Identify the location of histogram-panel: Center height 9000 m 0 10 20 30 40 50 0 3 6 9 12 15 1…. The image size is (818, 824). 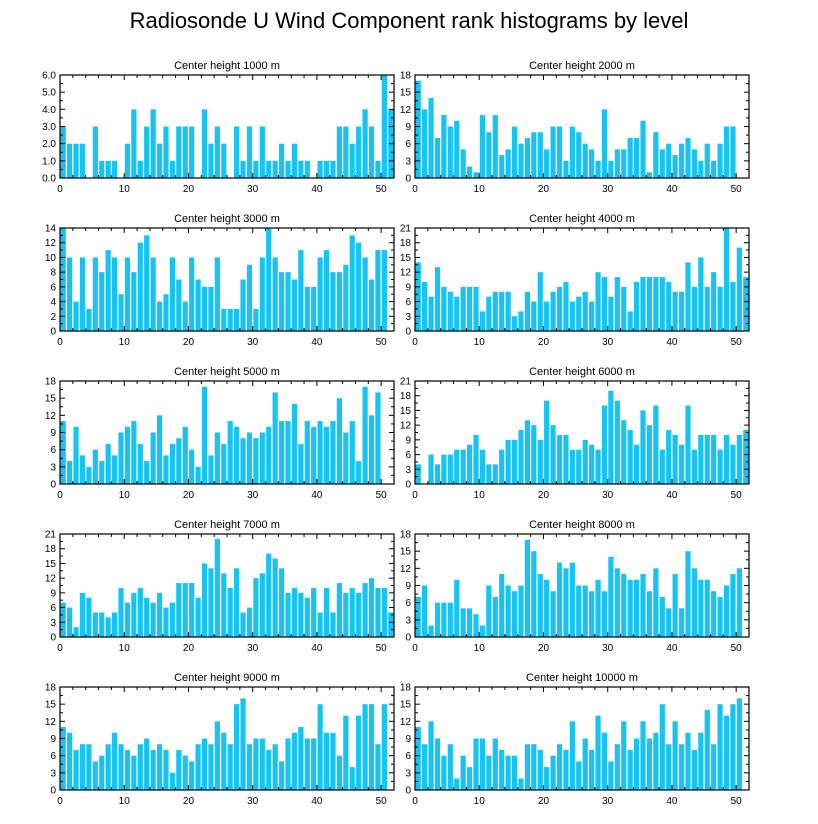
(220, 739).